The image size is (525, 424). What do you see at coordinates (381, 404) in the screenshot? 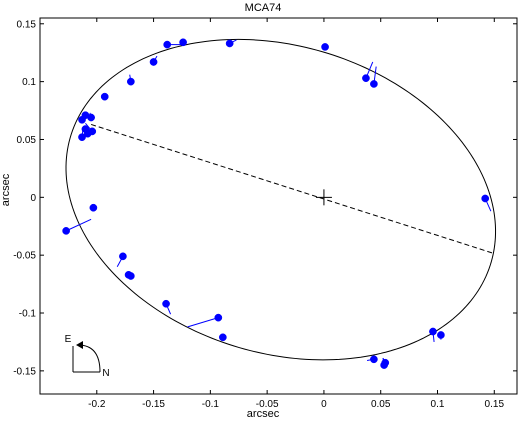
I see `x-tick-label: 0.05` at bounding box center [381, 404].